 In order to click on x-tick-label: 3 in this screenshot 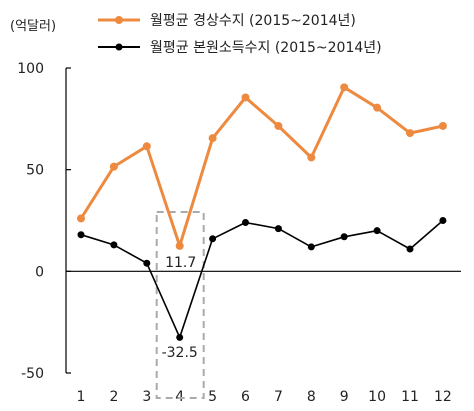, I will do `click(146, 397)`.